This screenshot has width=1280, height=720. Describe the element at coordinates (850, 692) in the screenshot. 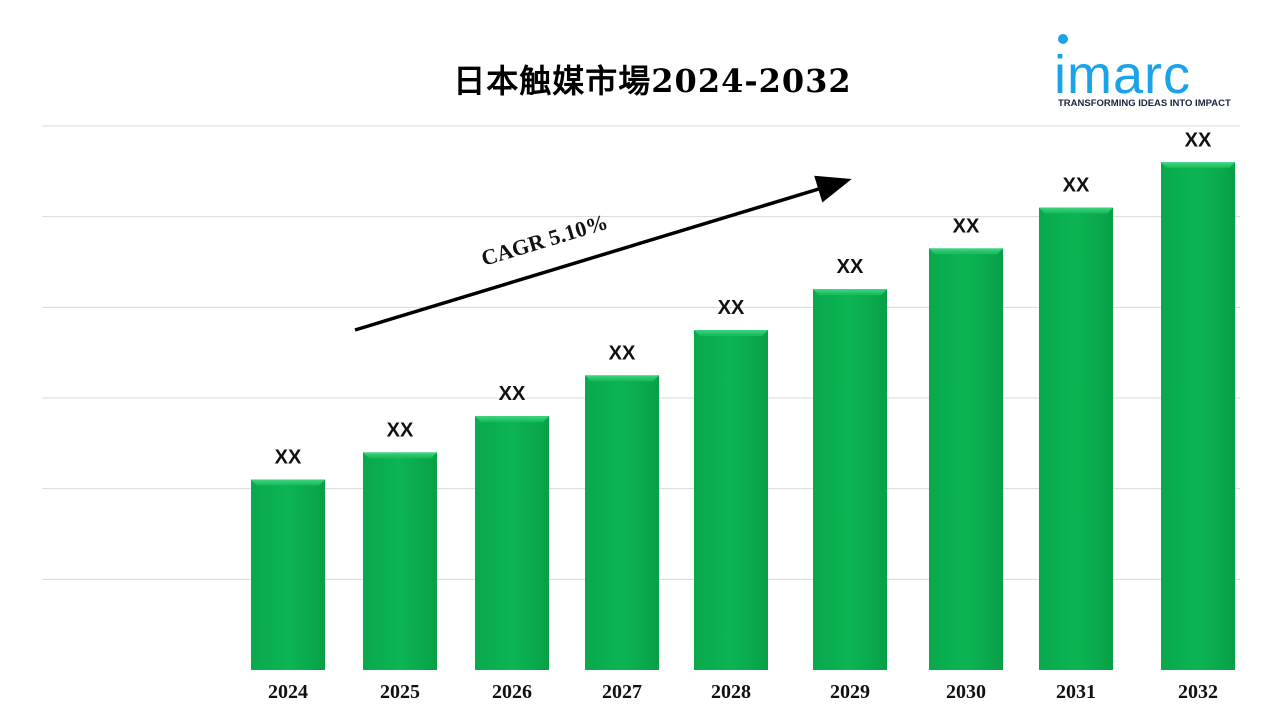

I see `x-tick-2029: 2029` at that location.